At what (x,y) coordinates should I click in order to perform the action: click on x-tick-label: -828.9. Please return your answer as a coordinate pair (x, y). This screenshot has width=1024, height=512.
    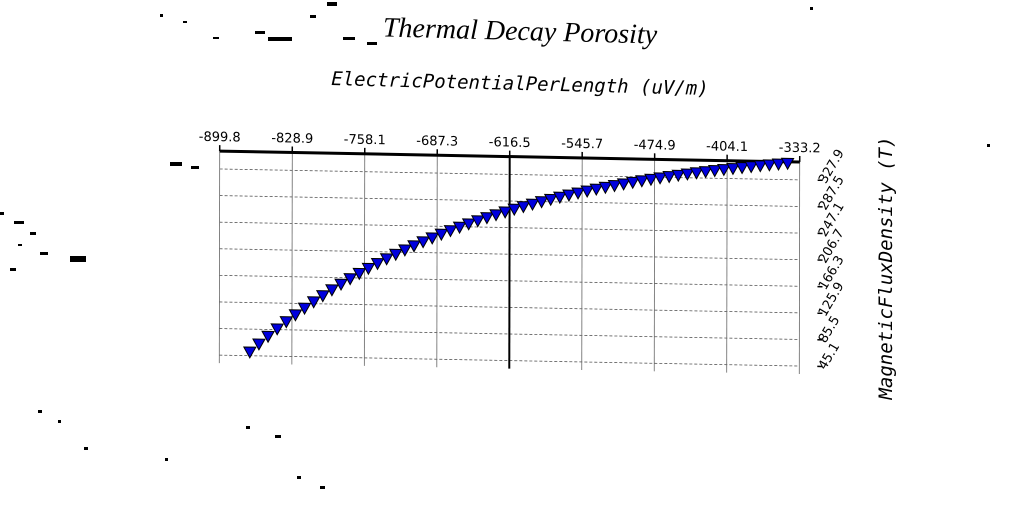
    Looking at the image, I should click on (292, 139).